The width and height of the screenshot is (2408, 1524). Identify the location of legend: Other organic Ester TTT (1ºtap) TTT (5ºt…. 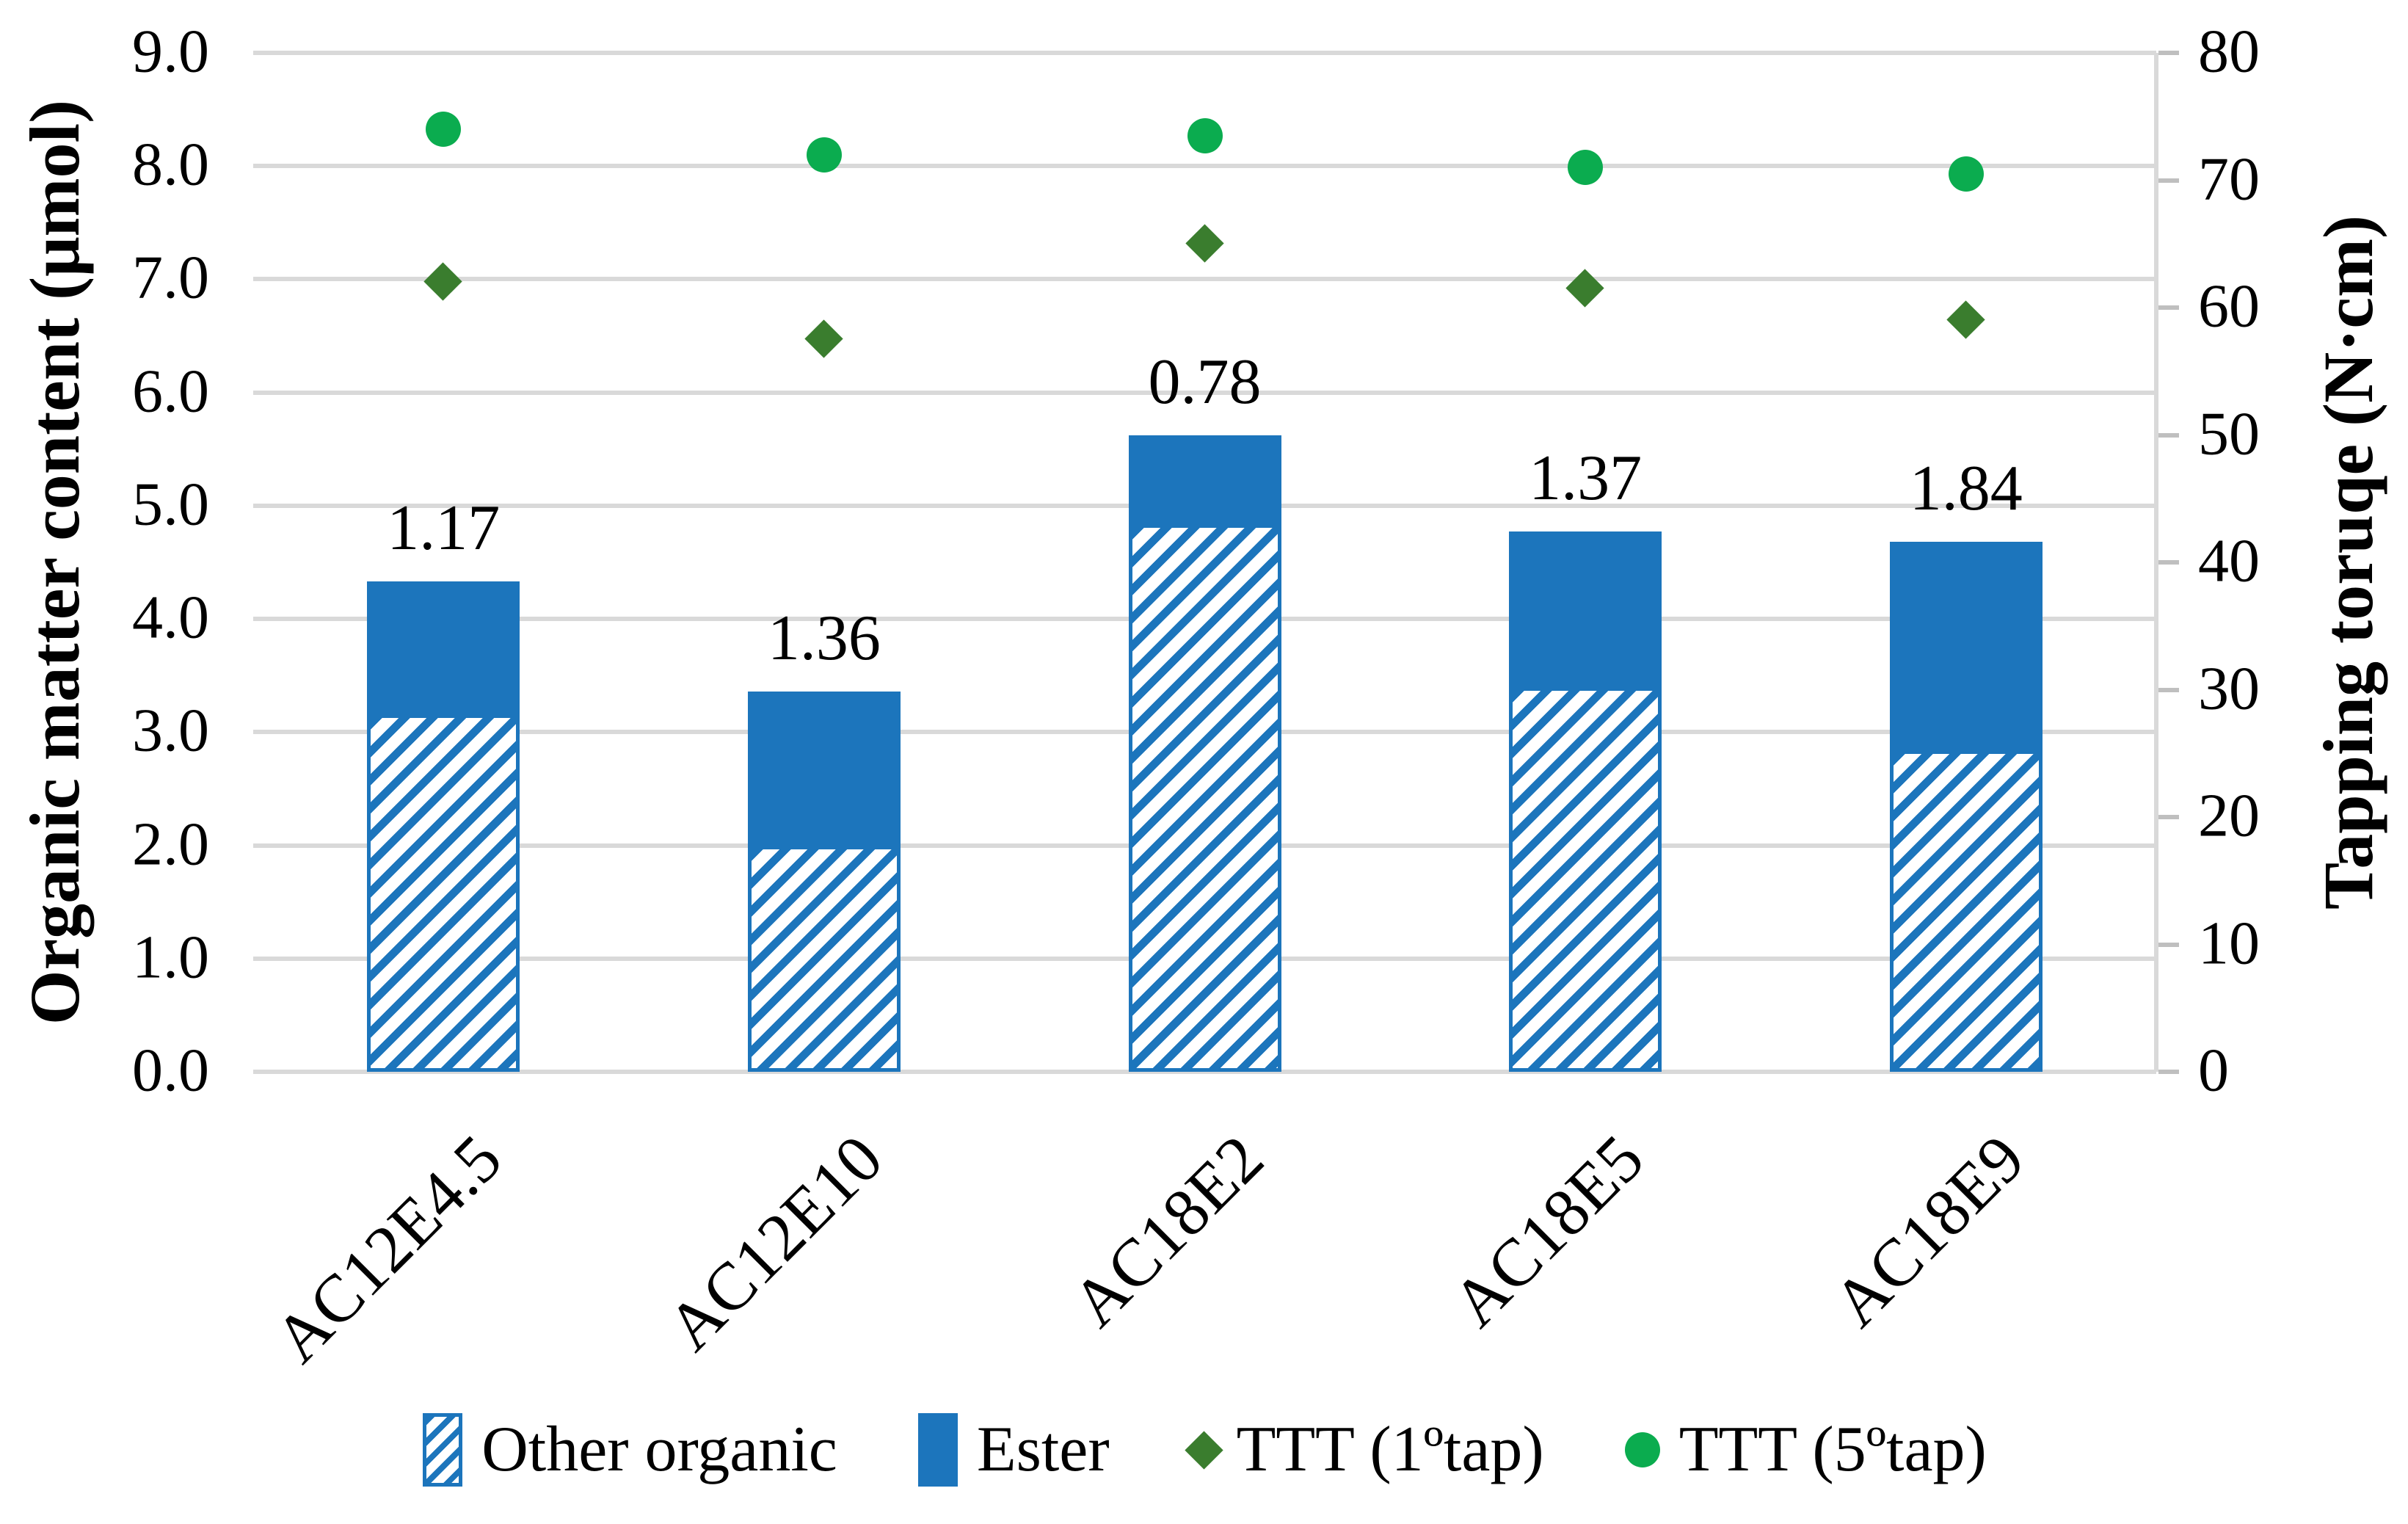
(1204, 1450).